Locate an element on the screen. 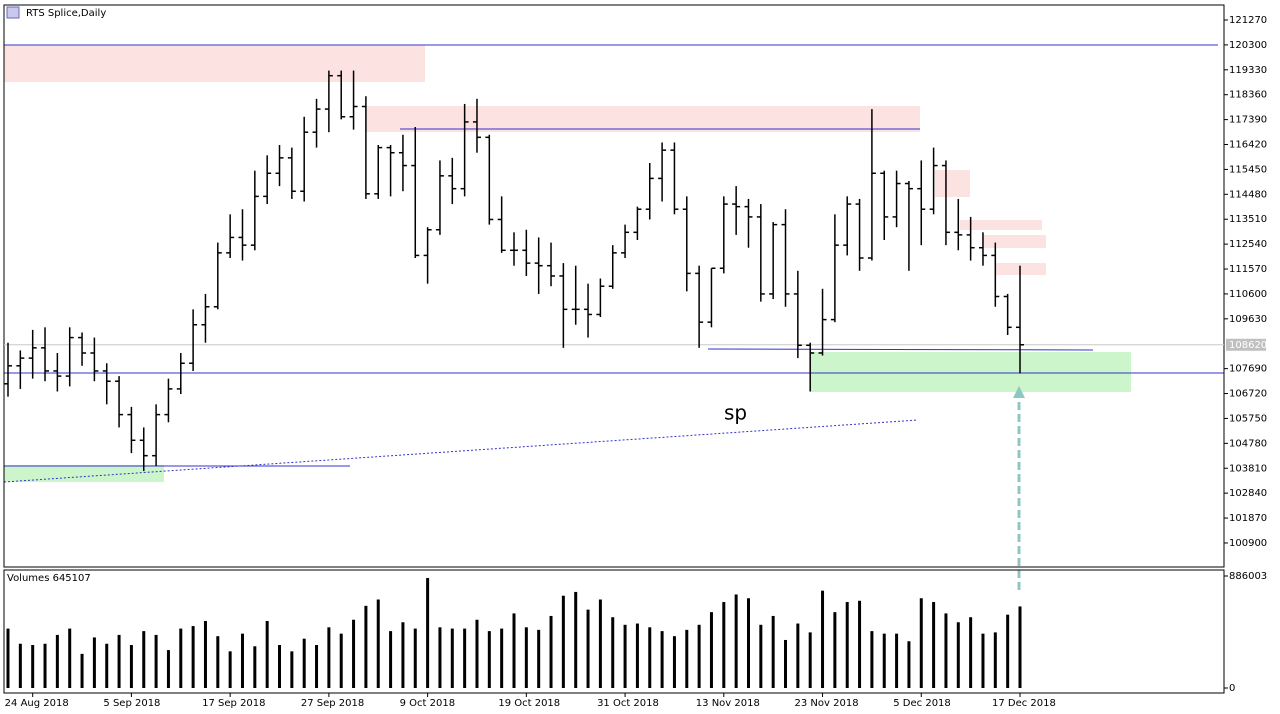  x-tick-label: 9 Oct 2018 is located at coordinates (427, 703).